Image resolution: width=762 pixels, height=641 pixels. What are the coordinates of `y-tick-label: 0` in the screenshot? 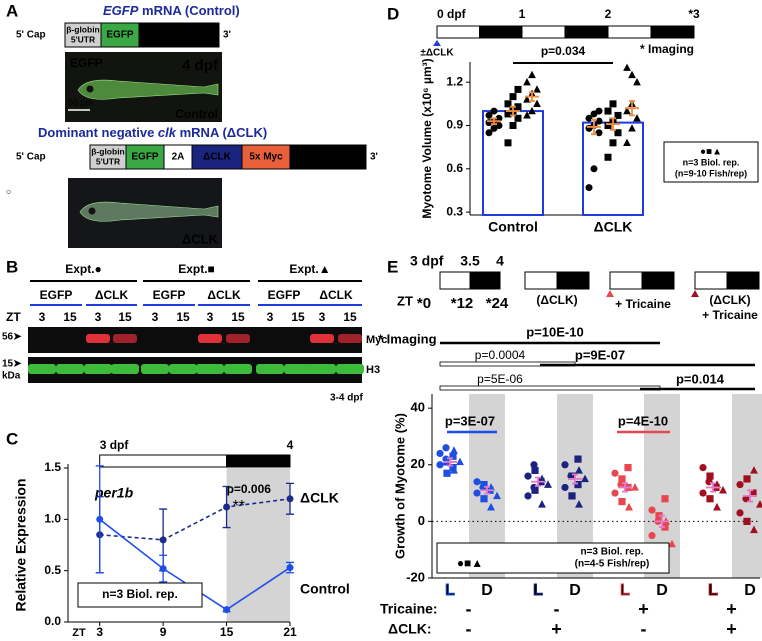 It's located at (421, 520).